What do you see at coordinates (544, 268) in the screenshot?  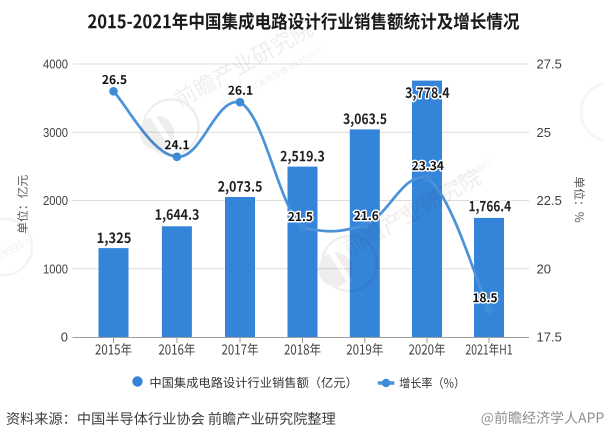 I see `svg-text: 20` at bounding box center [544, 268].